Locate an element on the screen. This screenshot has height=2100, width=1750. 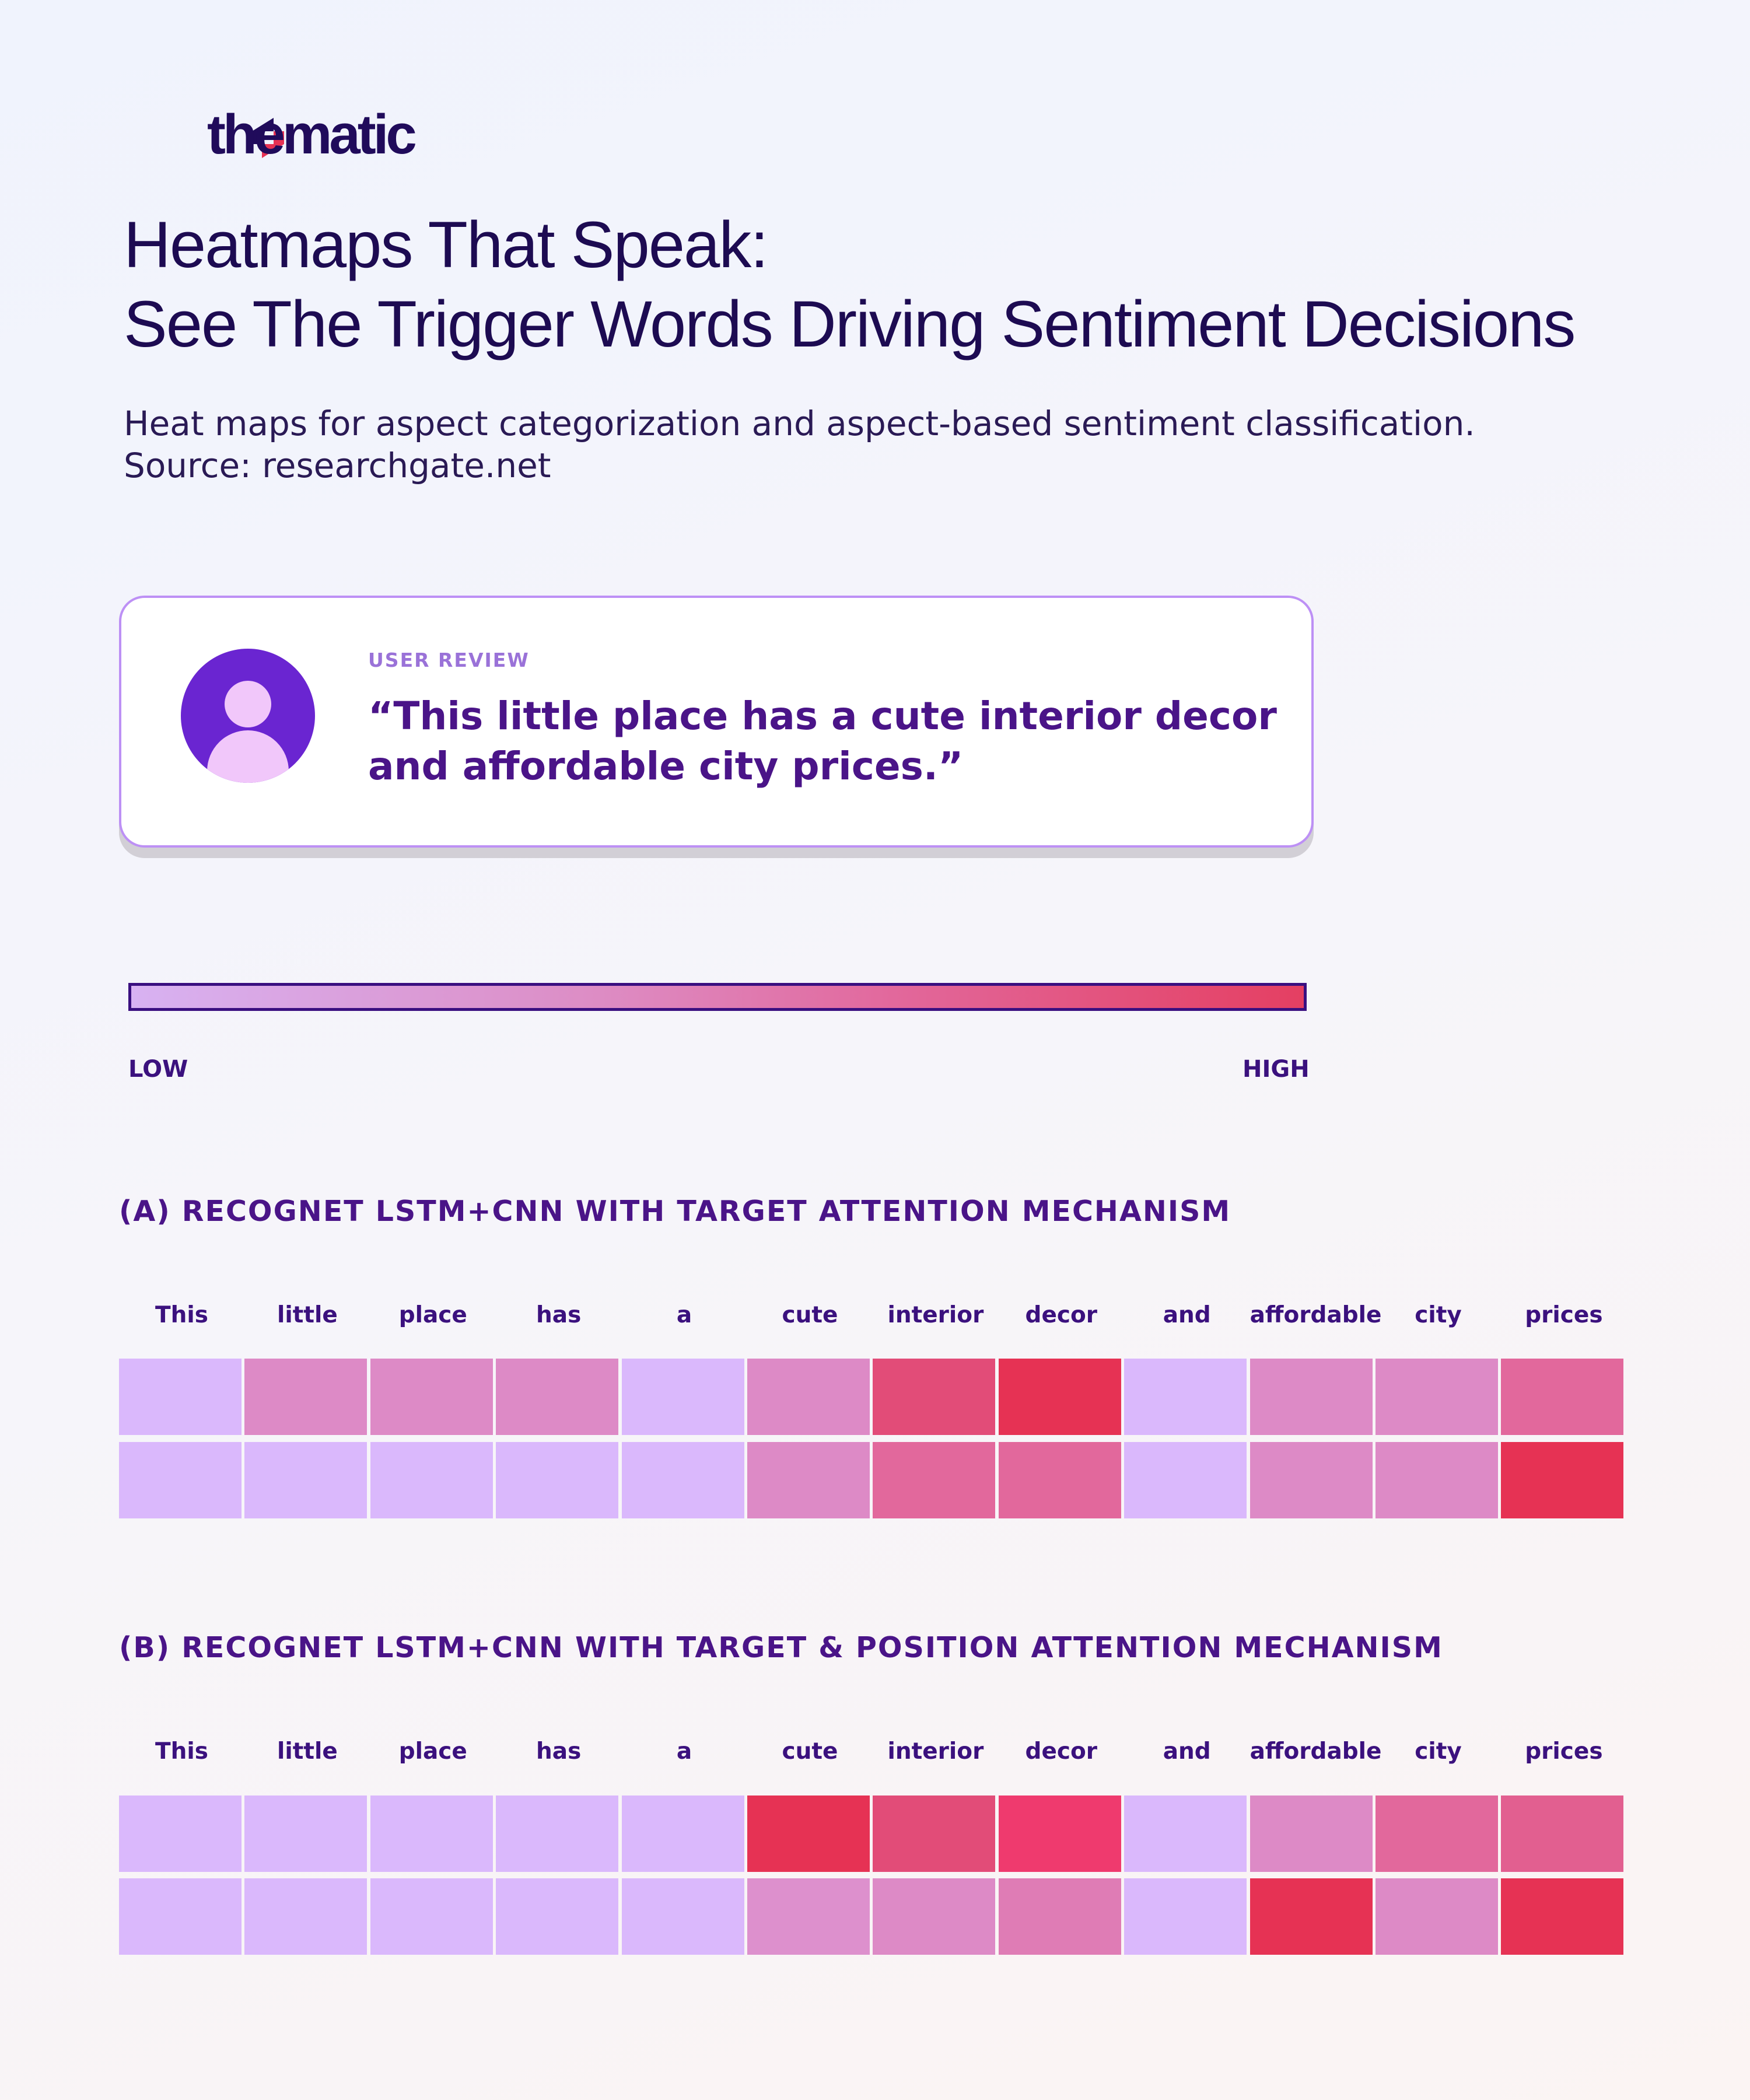
quote-line-2: and affordable city prices.” is located at coordinates (666, 766).